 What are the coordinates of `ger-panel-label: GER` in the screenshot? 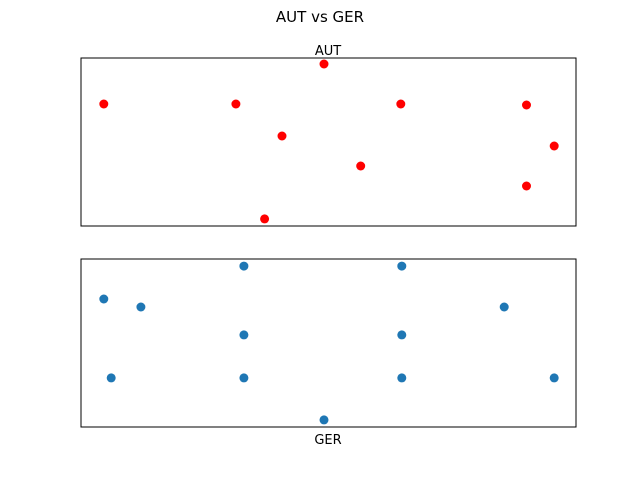 It's located at (327, 440).